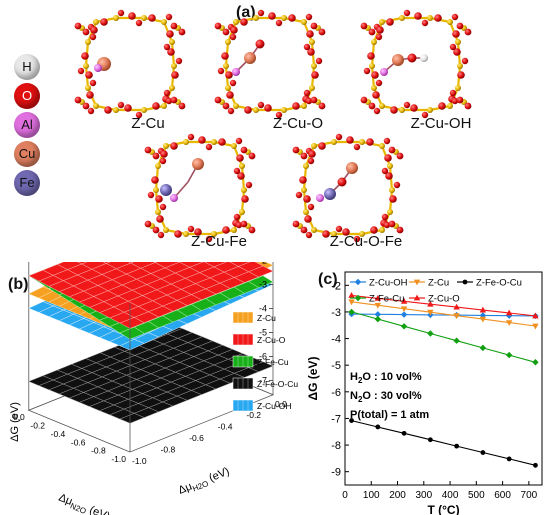  I want to click on legend-label: Z-Cu, so click(438, 283).